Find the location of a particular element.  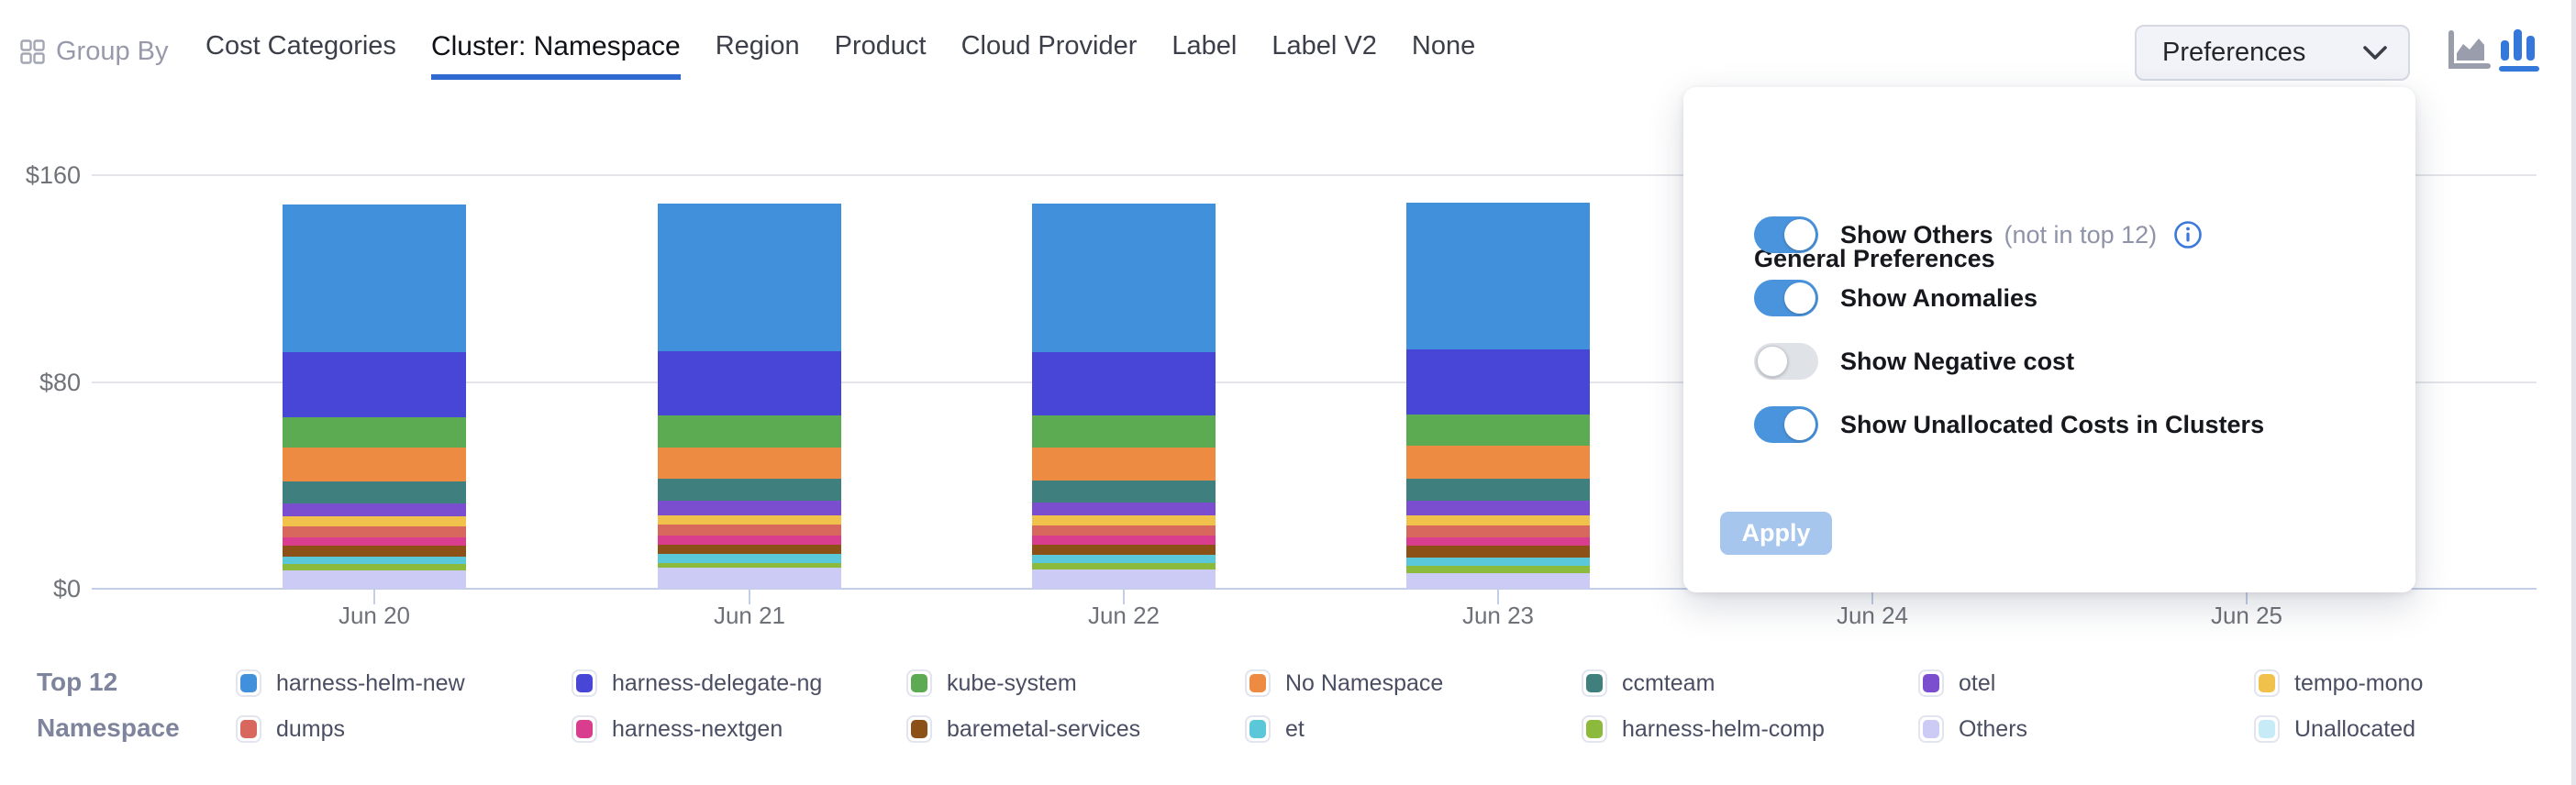

legend-item-harness-helm-new: harness-helm-new is located at coordinates (350, 683).